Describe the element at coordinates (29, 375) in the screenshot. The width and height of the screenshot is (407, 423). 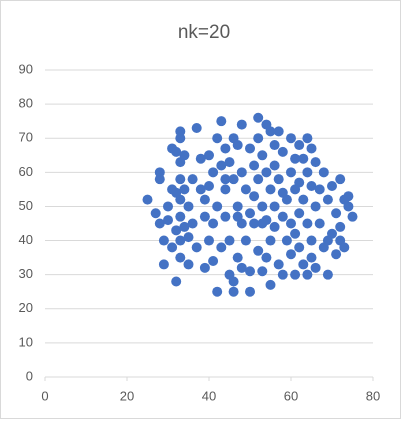
I see `y-tick-label: 0` at that location.